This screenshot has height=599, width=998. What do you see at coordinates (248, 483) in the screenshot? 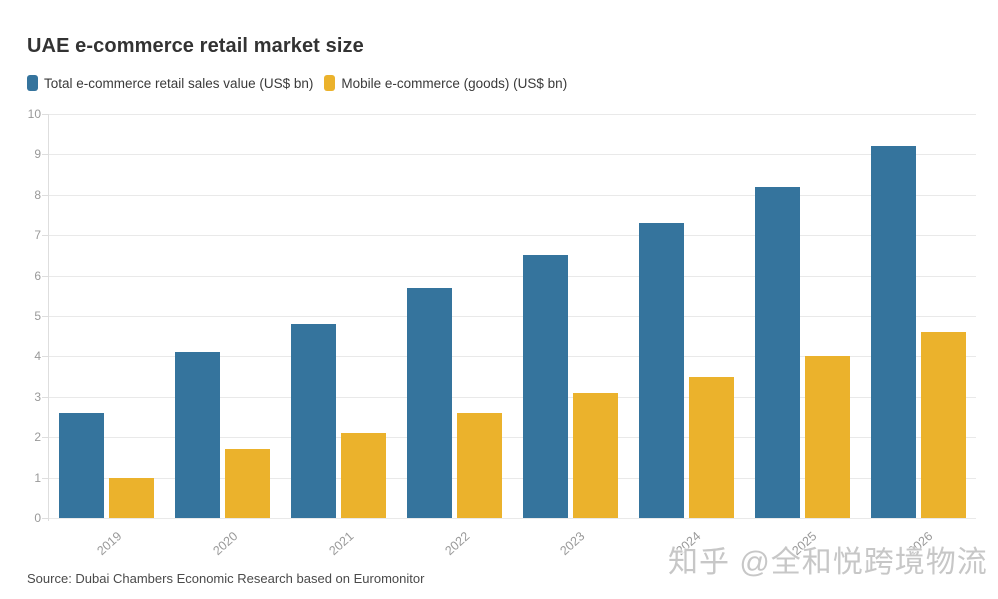
I see `bar-mobile-2020` at bounding box center [248, 483].